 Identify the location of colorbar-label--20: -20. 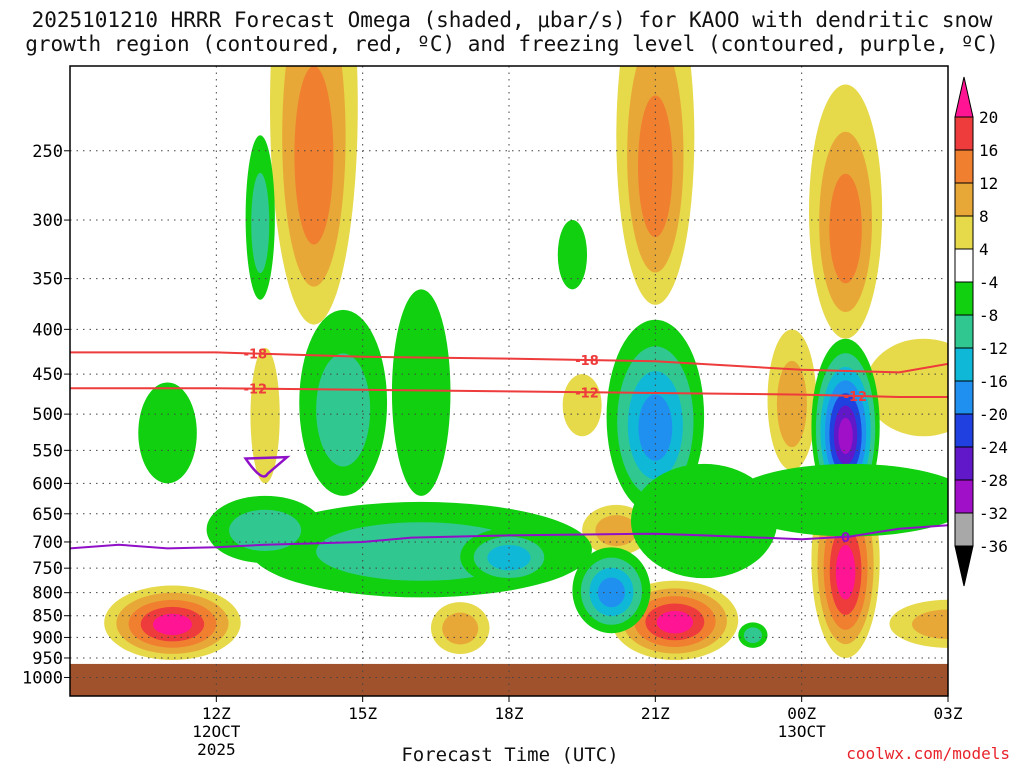
(993, 414).